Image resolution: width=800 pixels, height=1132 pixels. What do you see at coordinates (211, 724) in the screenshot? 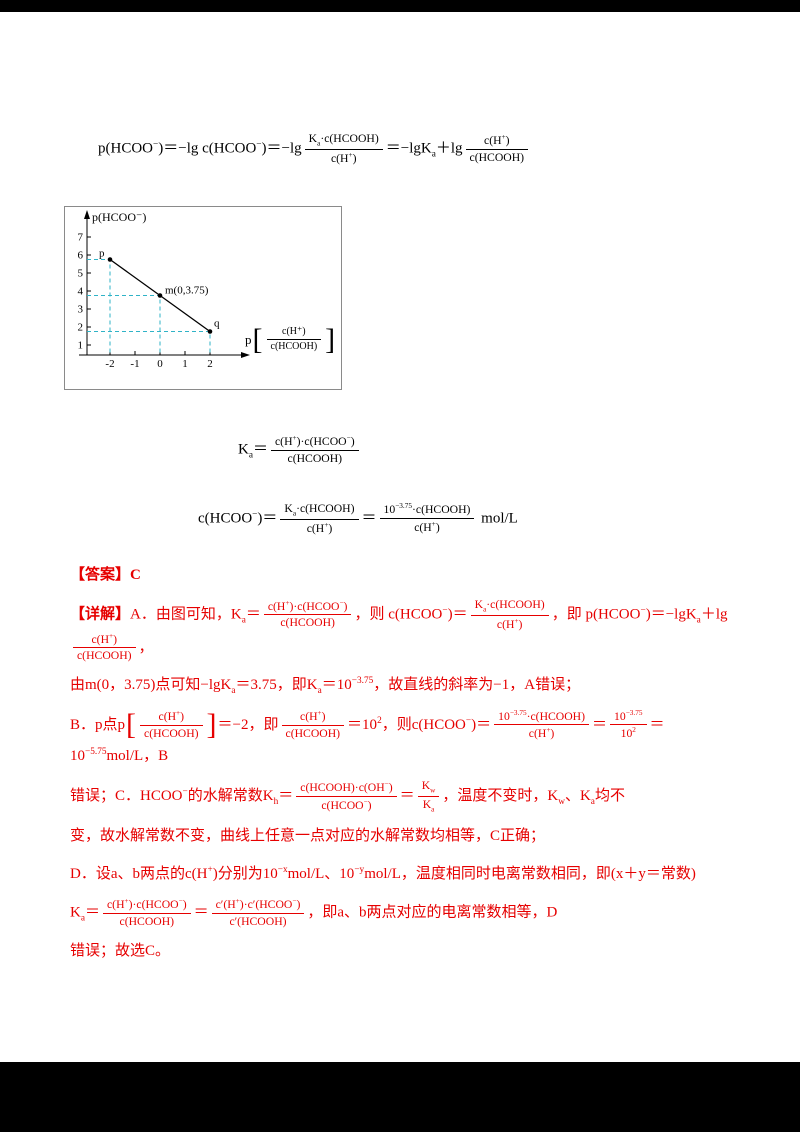
I see `bracket: ]` at bounding box center [211, 724].